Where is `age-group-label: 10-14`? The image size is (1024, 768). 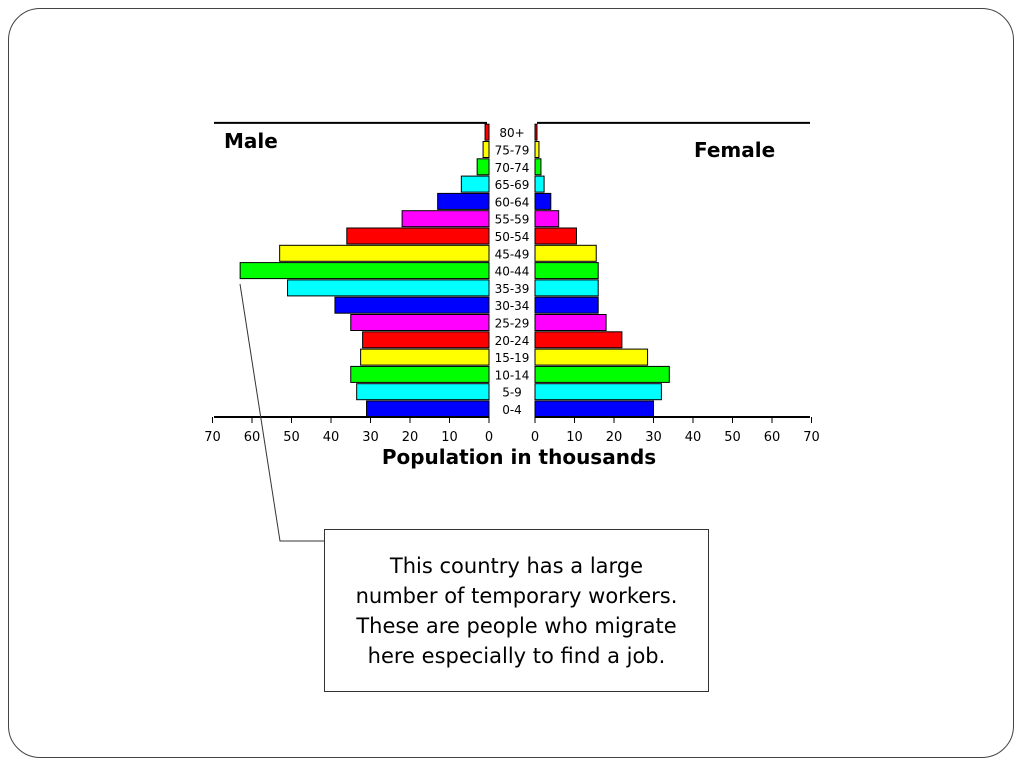 age-group-label: 10-14 is located at coordinates (512, 375).